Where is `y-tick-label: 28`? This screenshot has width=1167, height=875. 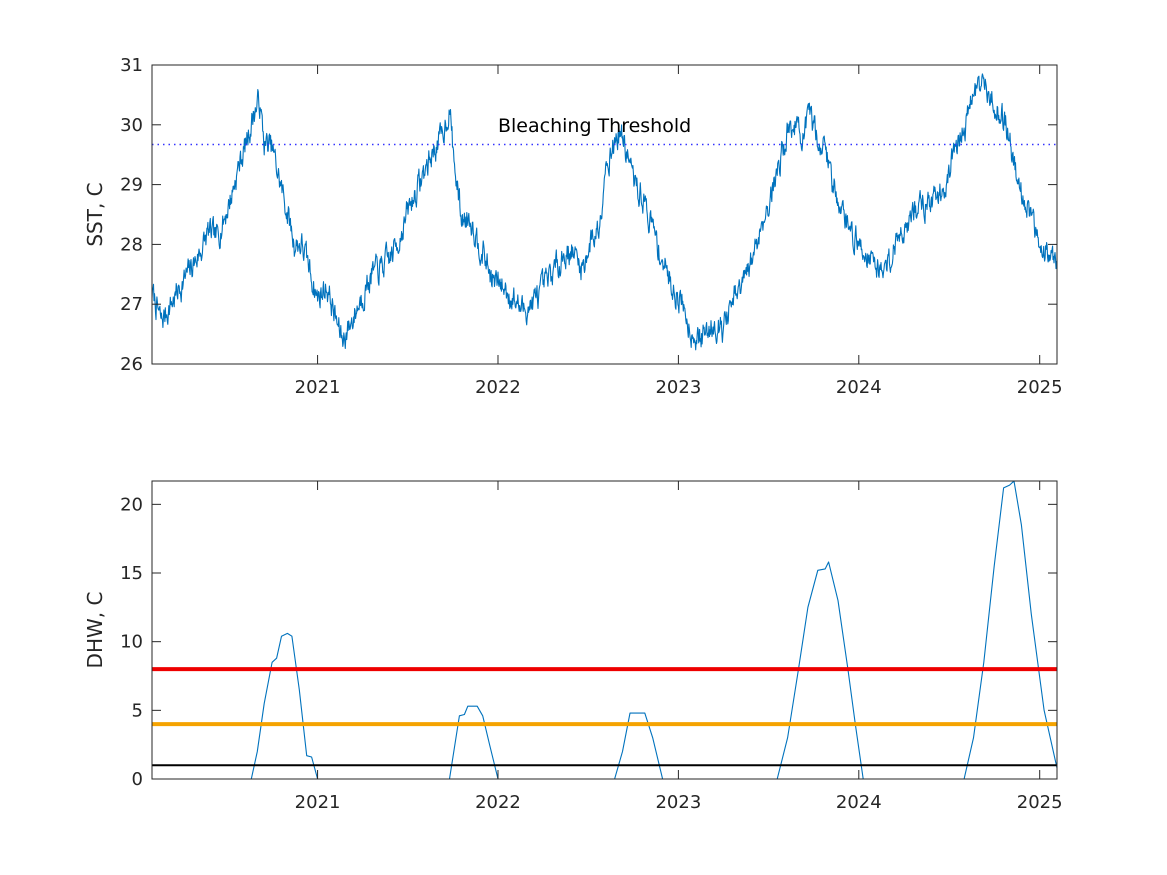 y-tick-label: 28 is located at coordinates (131, 244).